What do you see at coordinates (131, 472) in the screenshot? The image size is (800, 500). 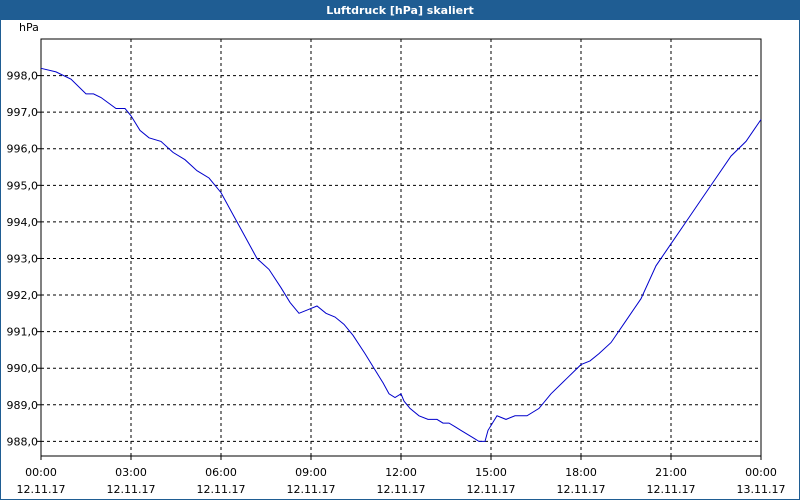 I see `x-tick-time-label: 03:00` at bounding box center [131, 472].